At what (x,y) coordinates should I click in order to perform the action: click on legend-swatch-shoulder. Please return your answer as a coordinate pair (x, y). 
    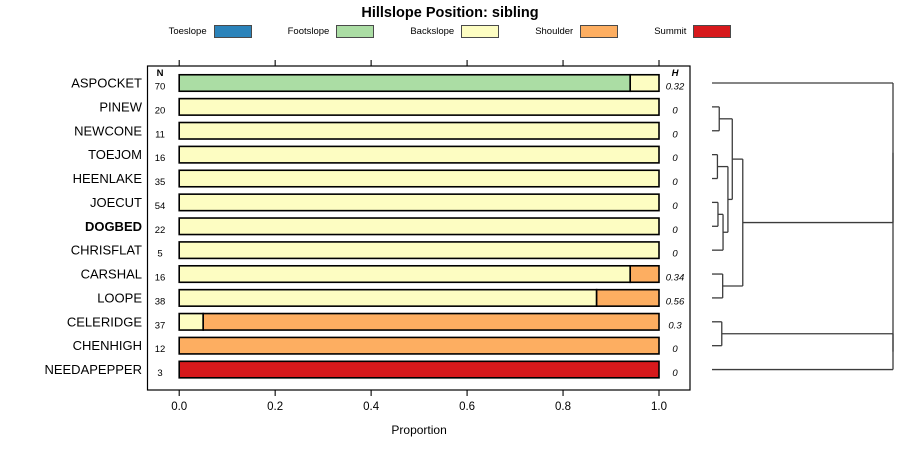
    Looking at the image, I should click on (599, 31).